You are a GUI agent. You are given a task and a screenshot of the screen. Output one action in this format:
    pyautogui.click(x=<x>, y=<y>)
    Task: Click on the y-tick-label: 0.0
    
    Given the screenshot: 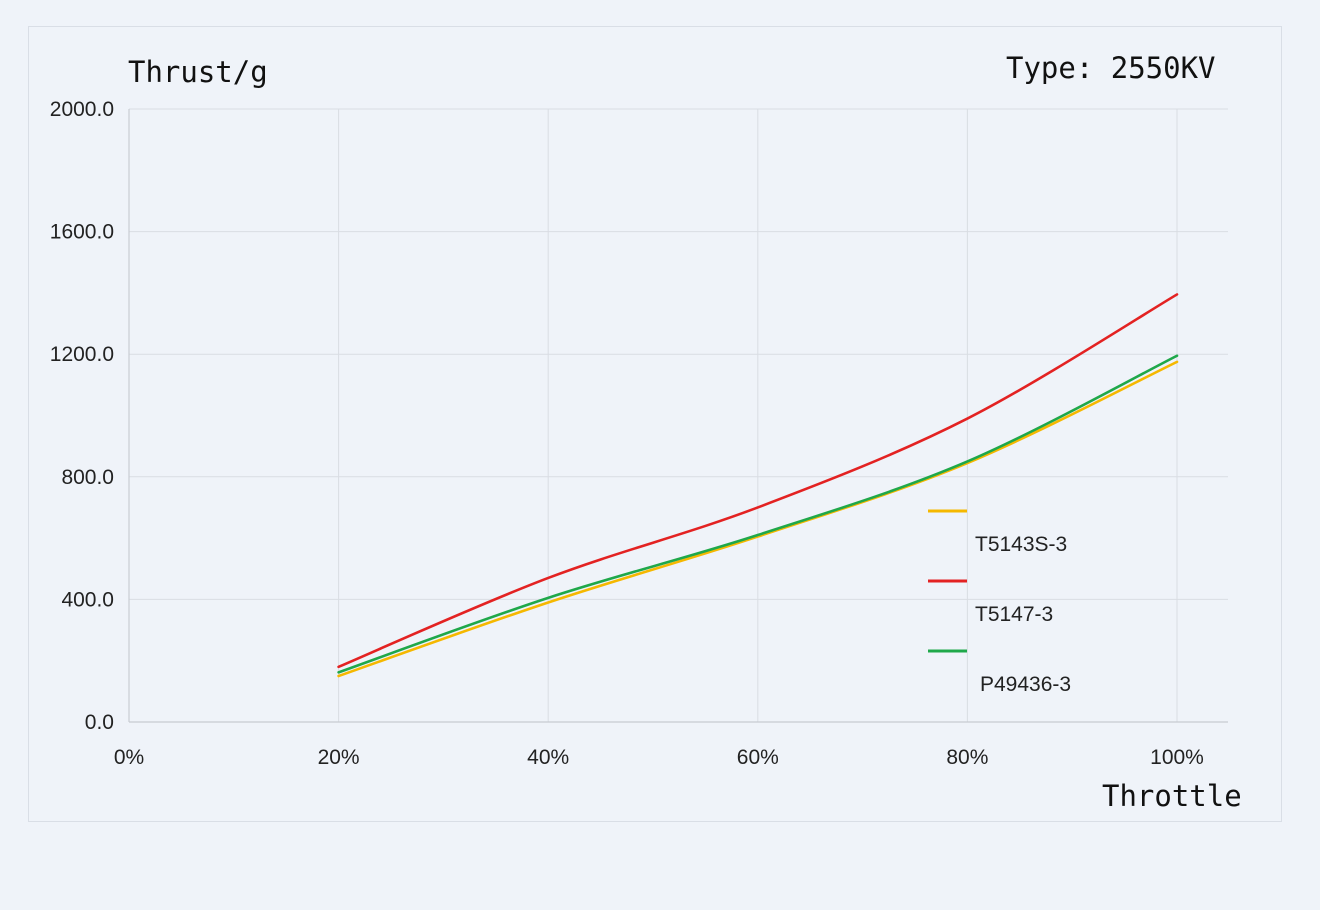 What is the action you would take?
    pyautogui.click(x=99, y=722)
    